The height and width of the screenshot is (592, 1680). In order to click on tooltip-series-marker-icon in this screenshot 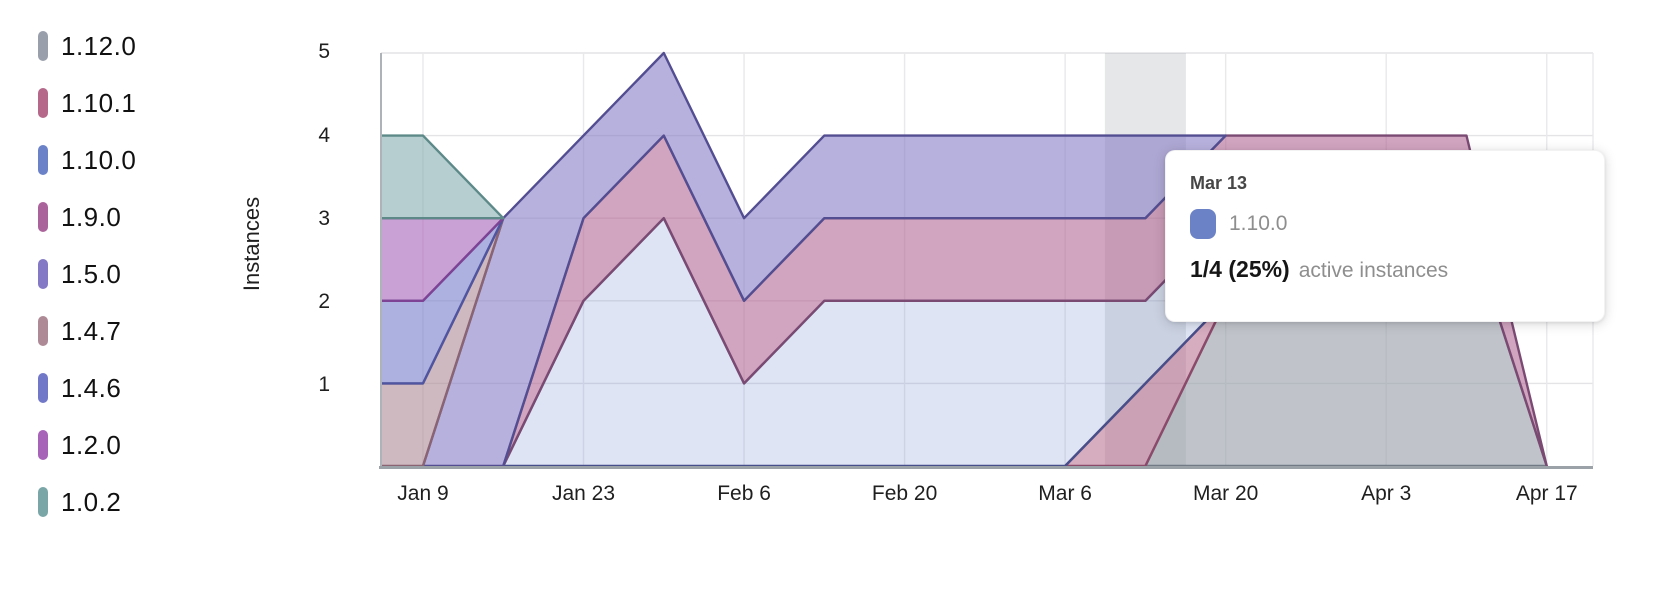, I will do `click(1203, 224)`.